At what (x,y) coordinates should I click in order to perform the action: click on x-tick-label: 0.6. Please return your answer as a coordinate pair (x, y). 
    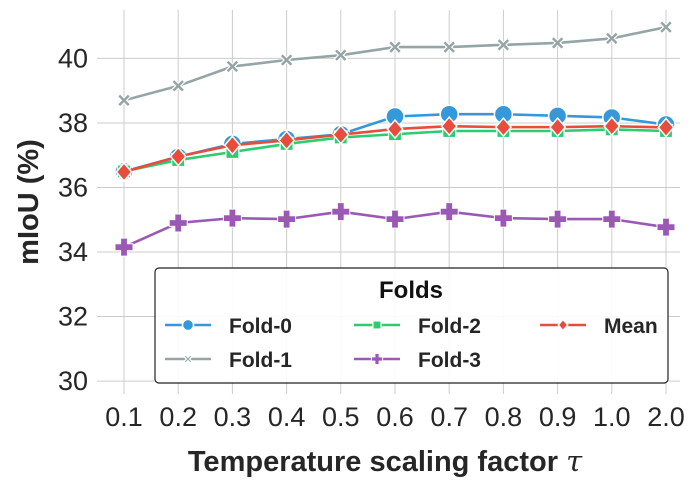
    Looking at the image, I should click on (395, 417).